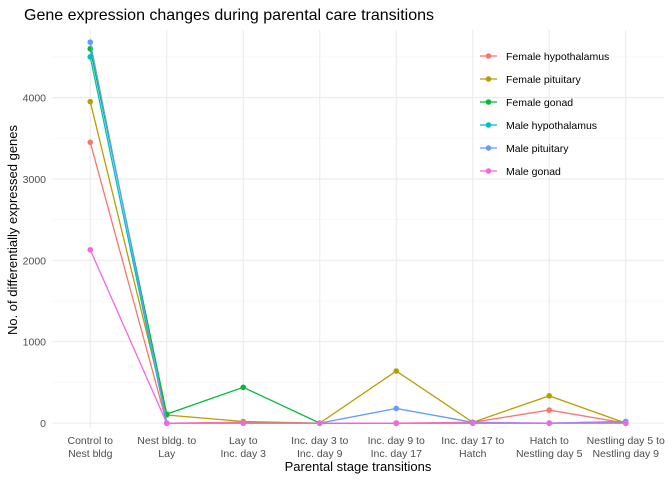 The width and height of the screenshot is (672, 480). I want to click on y-tick-label: 1000, so click(35, 343).